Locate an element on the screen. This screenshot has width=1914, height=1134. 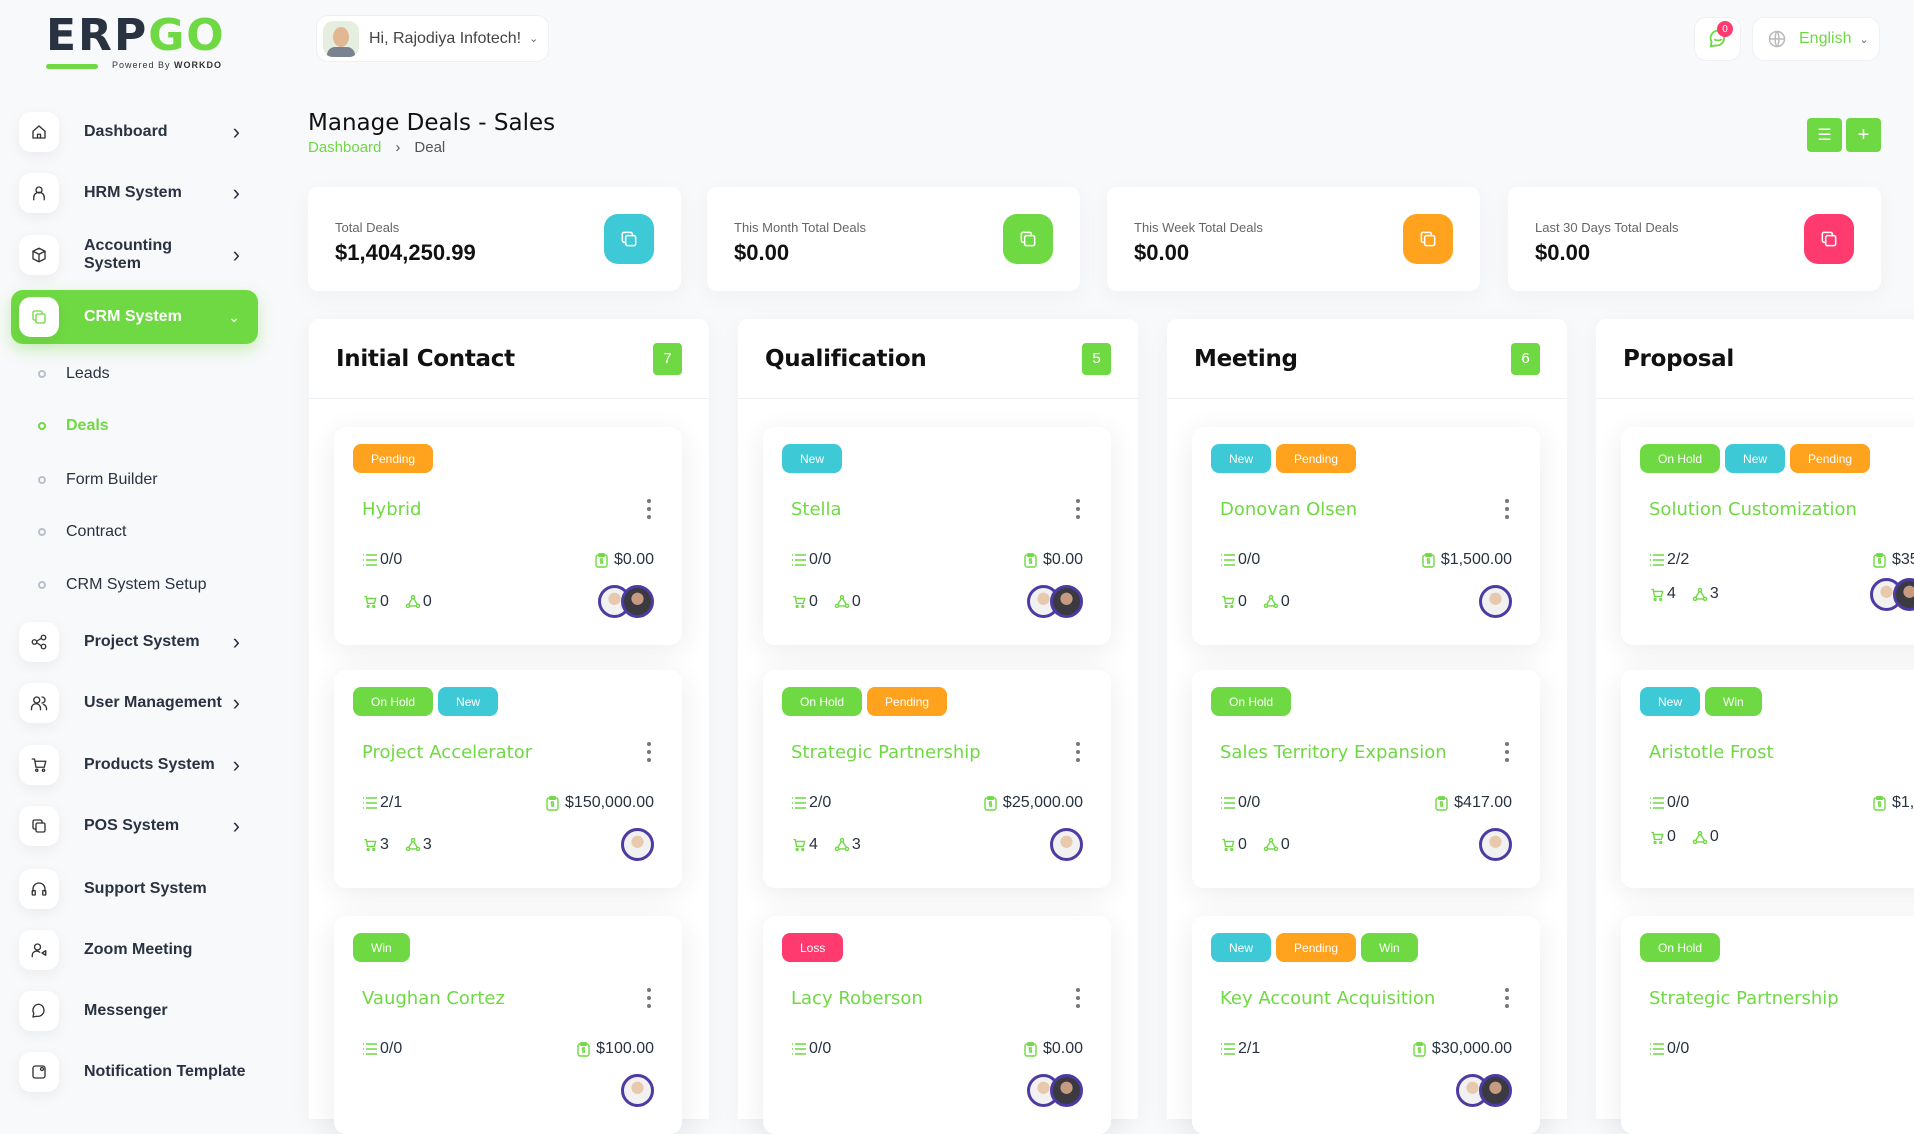
logo: ERPGO Powered By WORKDO is located at coordinates (136, 44).